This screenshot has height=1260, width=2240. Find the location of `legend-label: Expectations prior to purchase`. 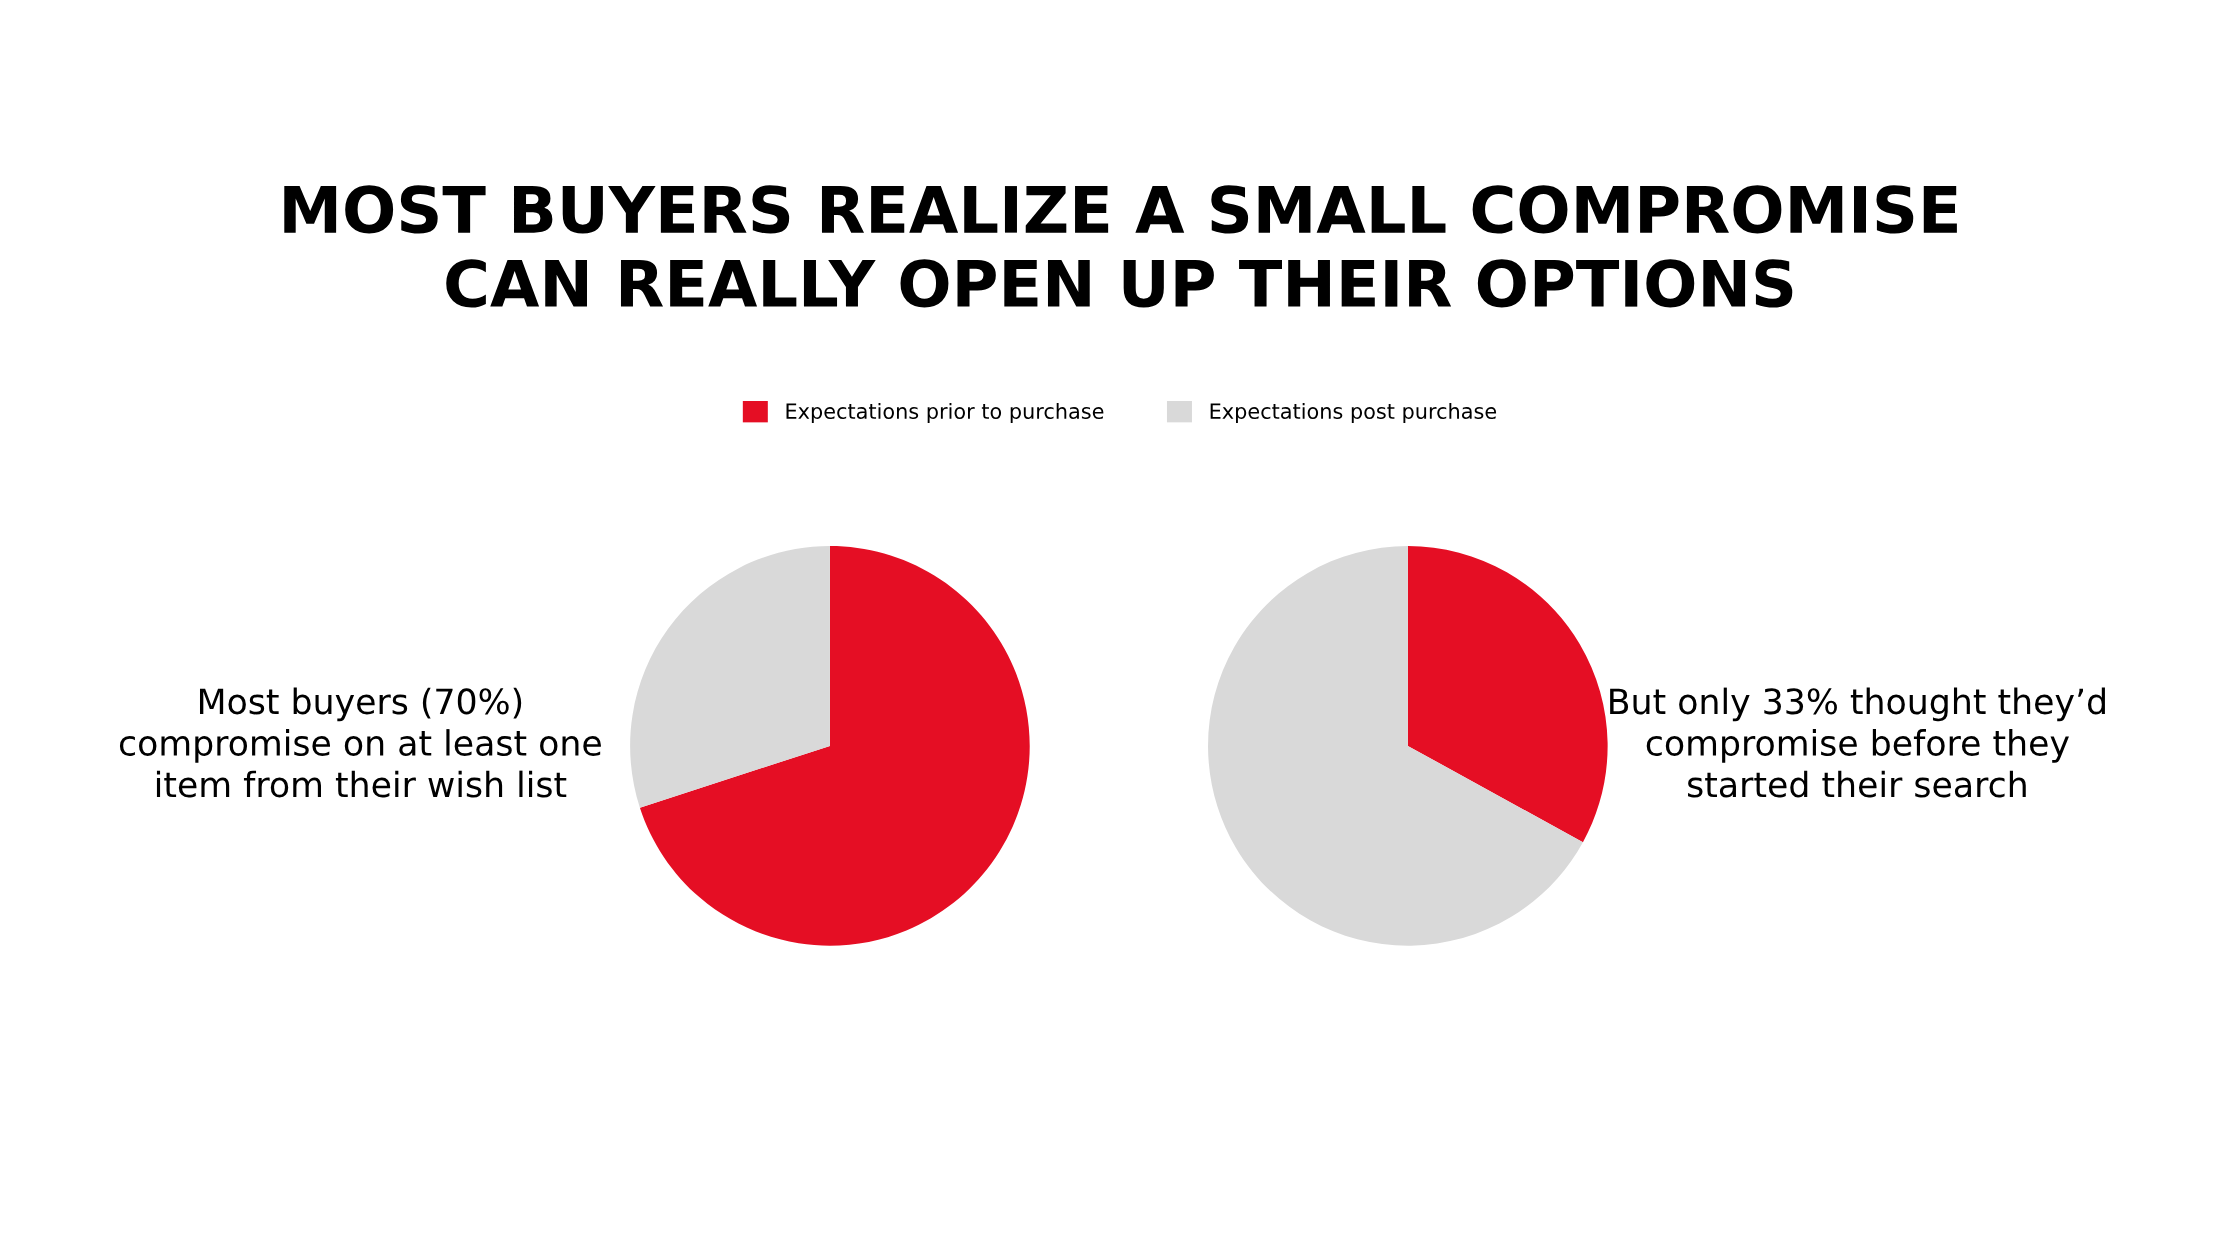

legend-label: Expectations prior to purchase is located at coordinates (945, 413).